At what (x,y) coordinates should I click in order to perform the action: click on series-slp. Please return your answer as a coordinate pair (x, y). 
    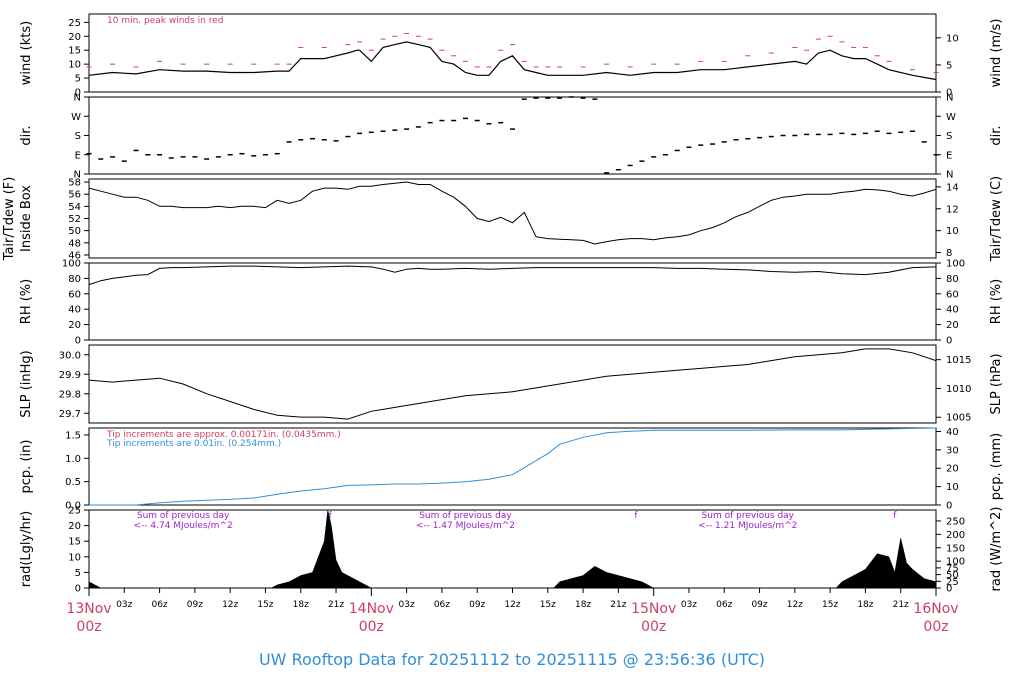
    Looking at the image, I should click on (512, 384).